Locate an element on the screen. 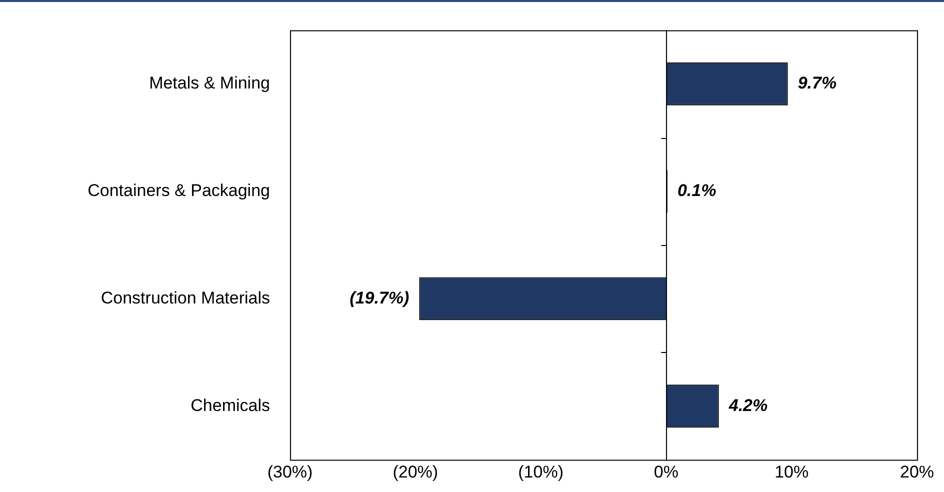  x-tick-label: 10% is located at coordinates (791, 472).